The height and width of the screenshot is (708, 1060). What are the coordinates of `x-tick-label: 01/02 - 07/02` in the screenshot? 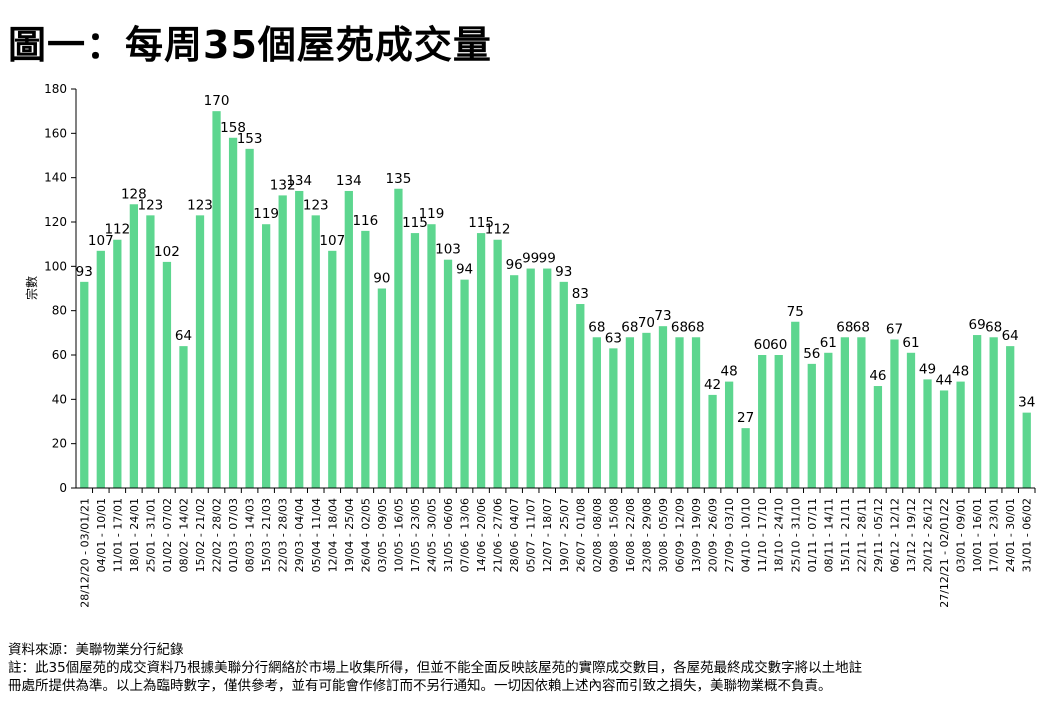 It's located at (167, 535).